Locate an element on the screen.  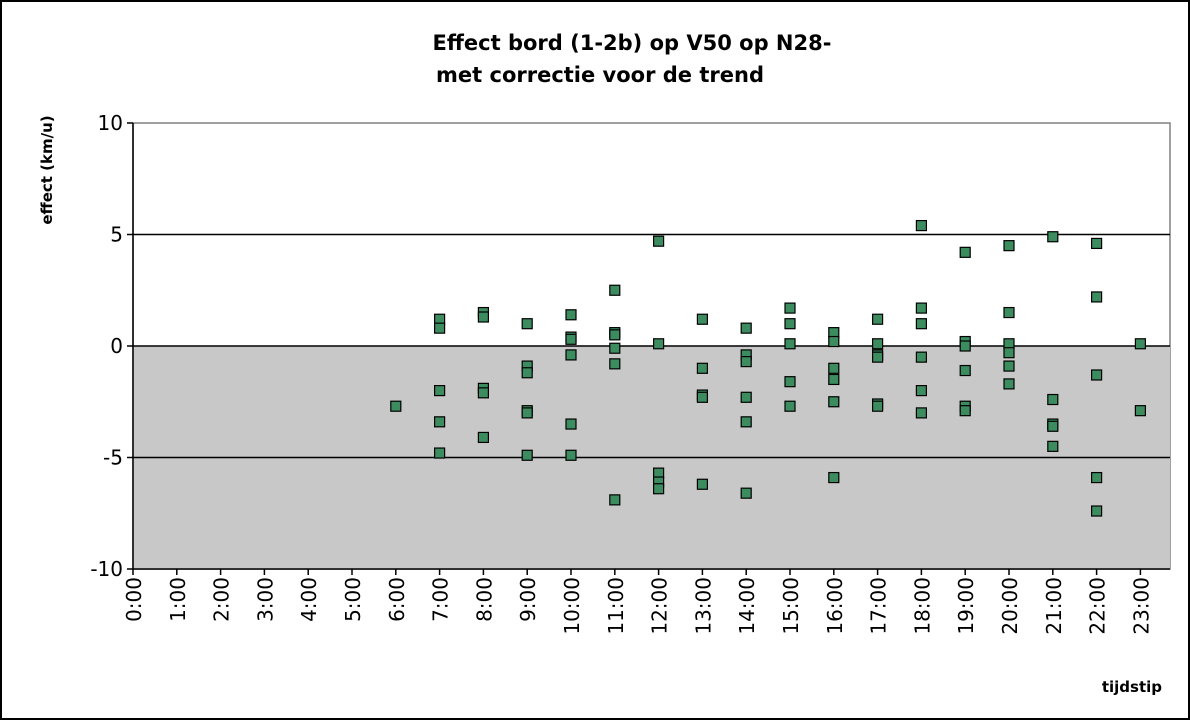
x-tick-label: 1:00 is located at coordinates (178, 599).